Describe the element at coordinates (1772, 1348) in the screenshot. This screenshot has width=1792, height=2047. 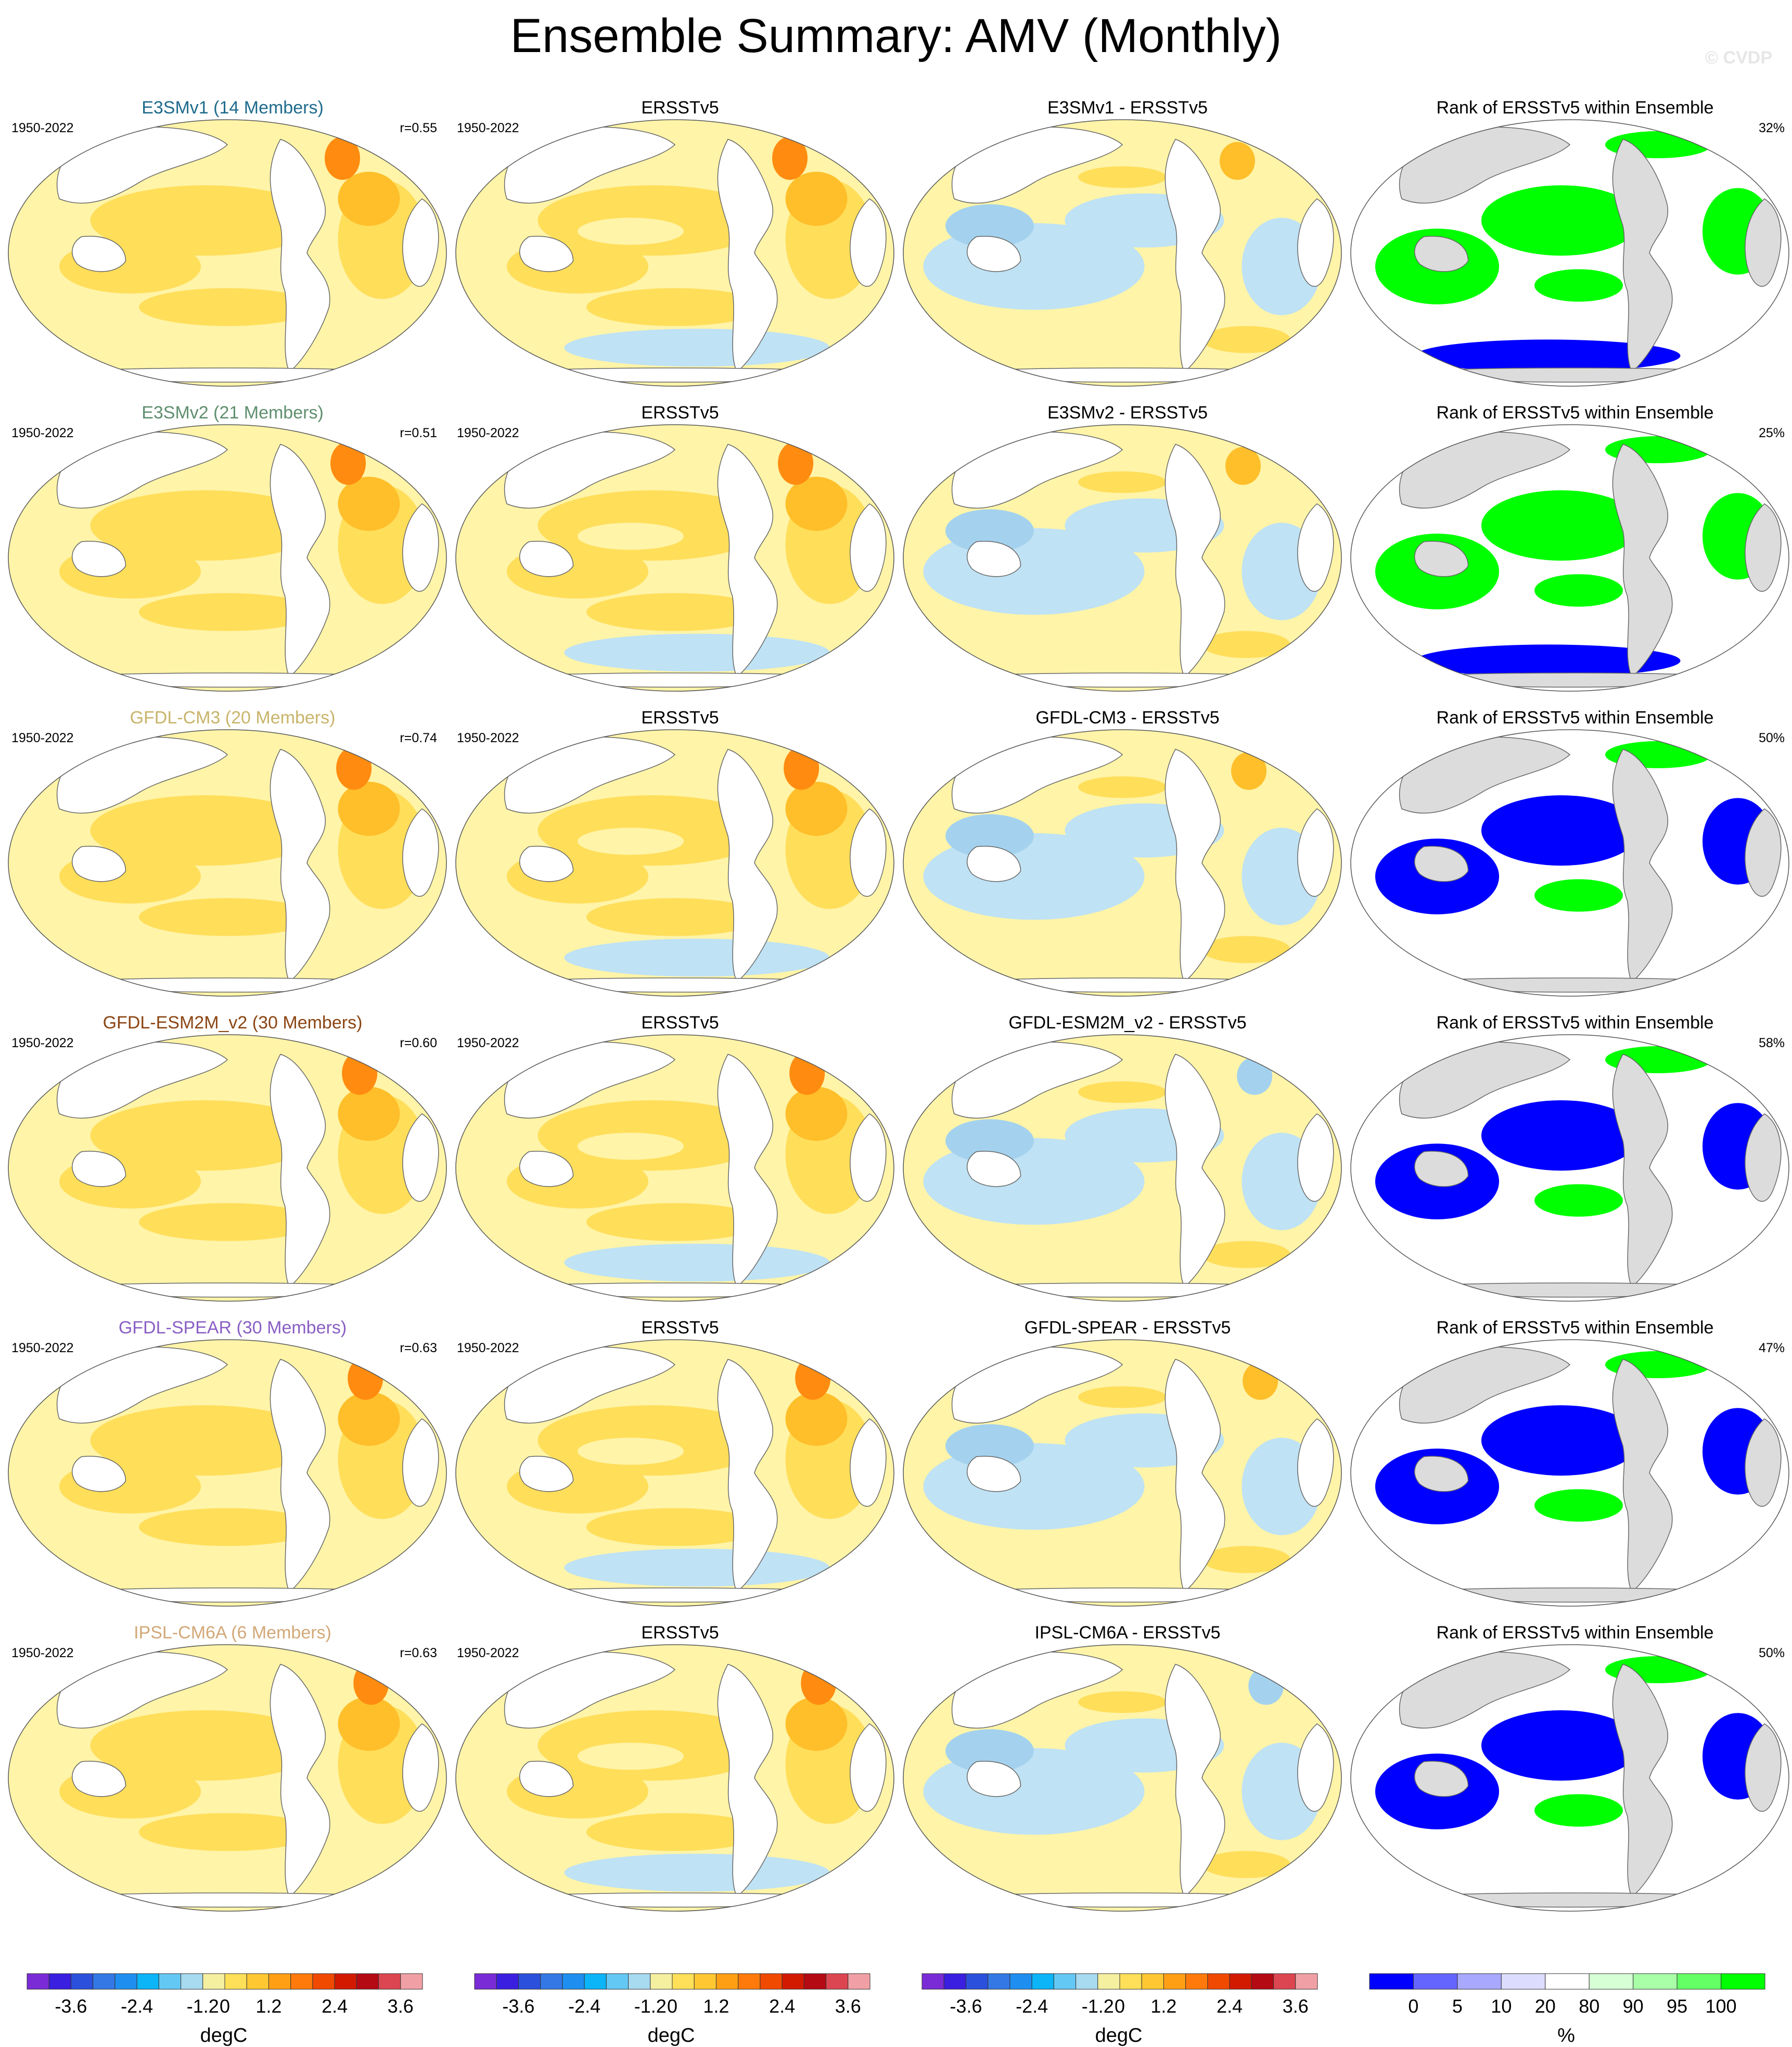
I see `rank-percent: 47%` at that location.